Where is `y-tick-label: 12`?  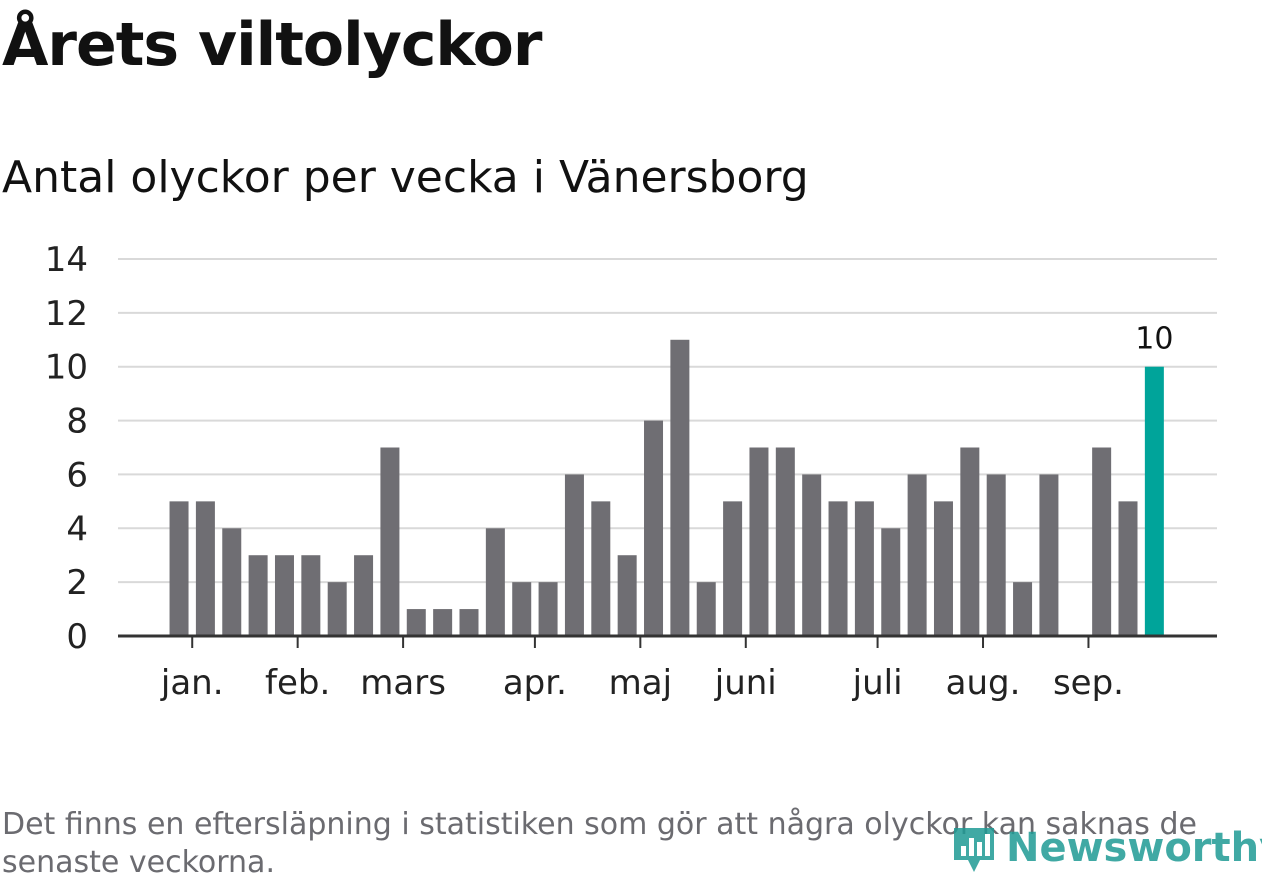 y-tick-label: 12 is located at coordinates (66, 314).